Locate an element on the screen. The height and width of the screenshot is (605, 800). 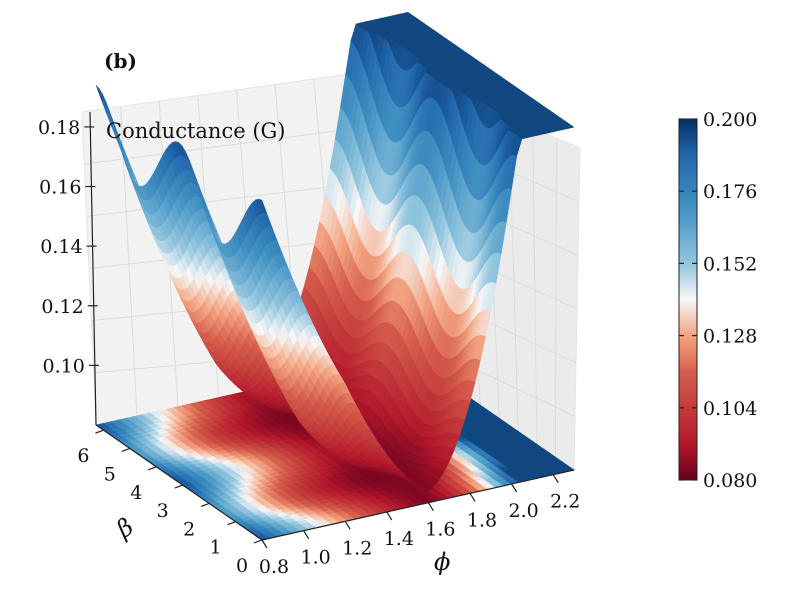
colorbar is located at coordinates (688, 299).